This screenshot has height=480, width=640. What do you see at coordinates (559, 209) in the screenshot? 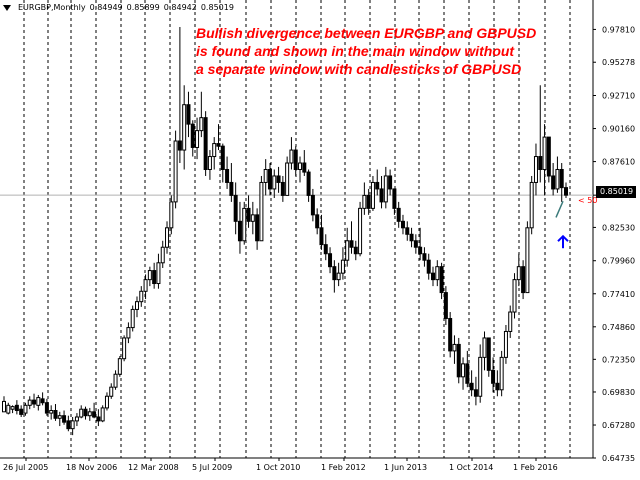
I see `divergence-line` at bounding box center [559, 209].